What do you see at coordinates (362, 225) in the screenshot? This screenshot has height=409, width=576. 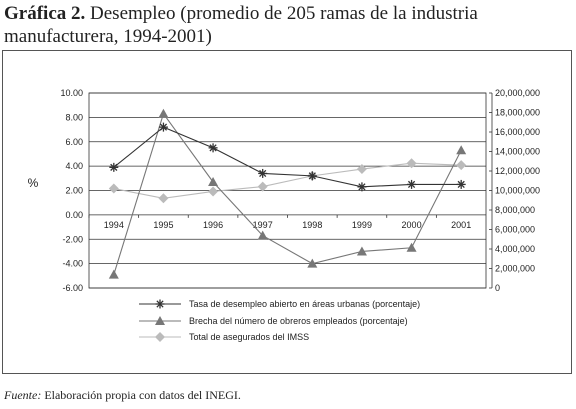 I see `x-tick-label: 1999` at bounding box center [362, 225].